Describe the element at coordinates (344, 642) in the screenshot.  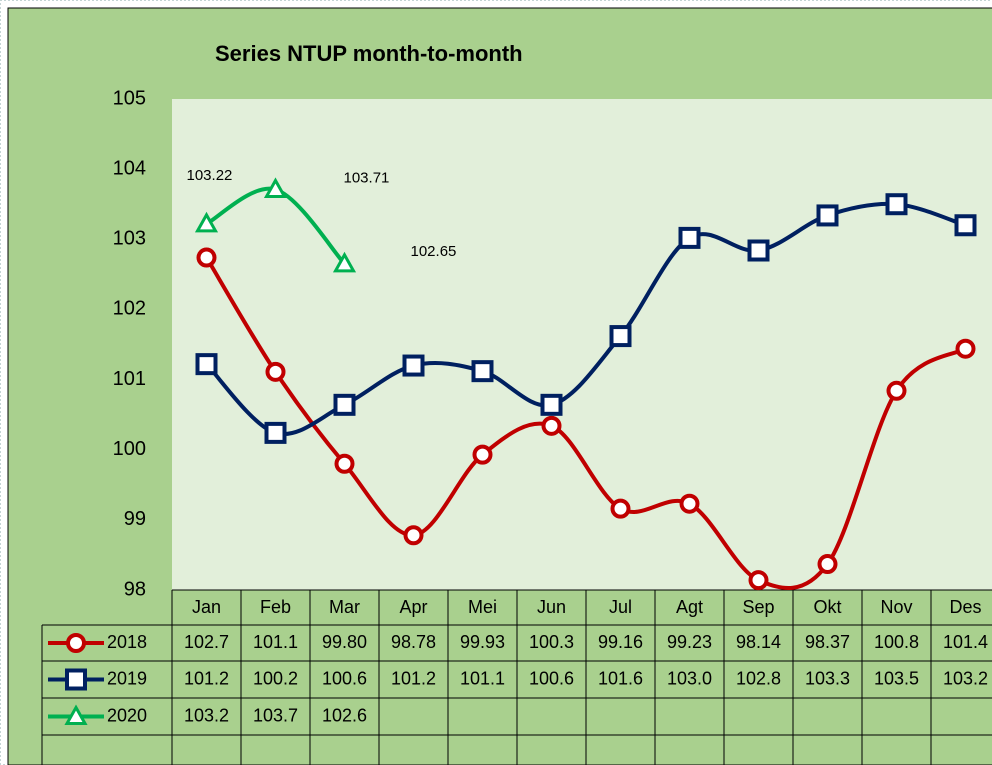
I see `table-cell: 99.80` at that location.